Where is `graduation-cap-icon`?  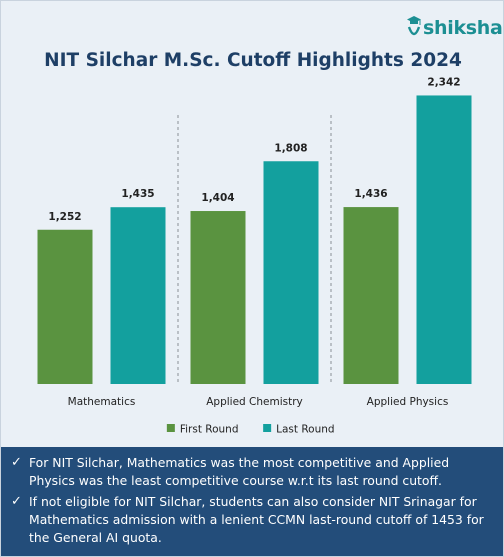 graduation-cap-icon is located at coordinates (414, 26).